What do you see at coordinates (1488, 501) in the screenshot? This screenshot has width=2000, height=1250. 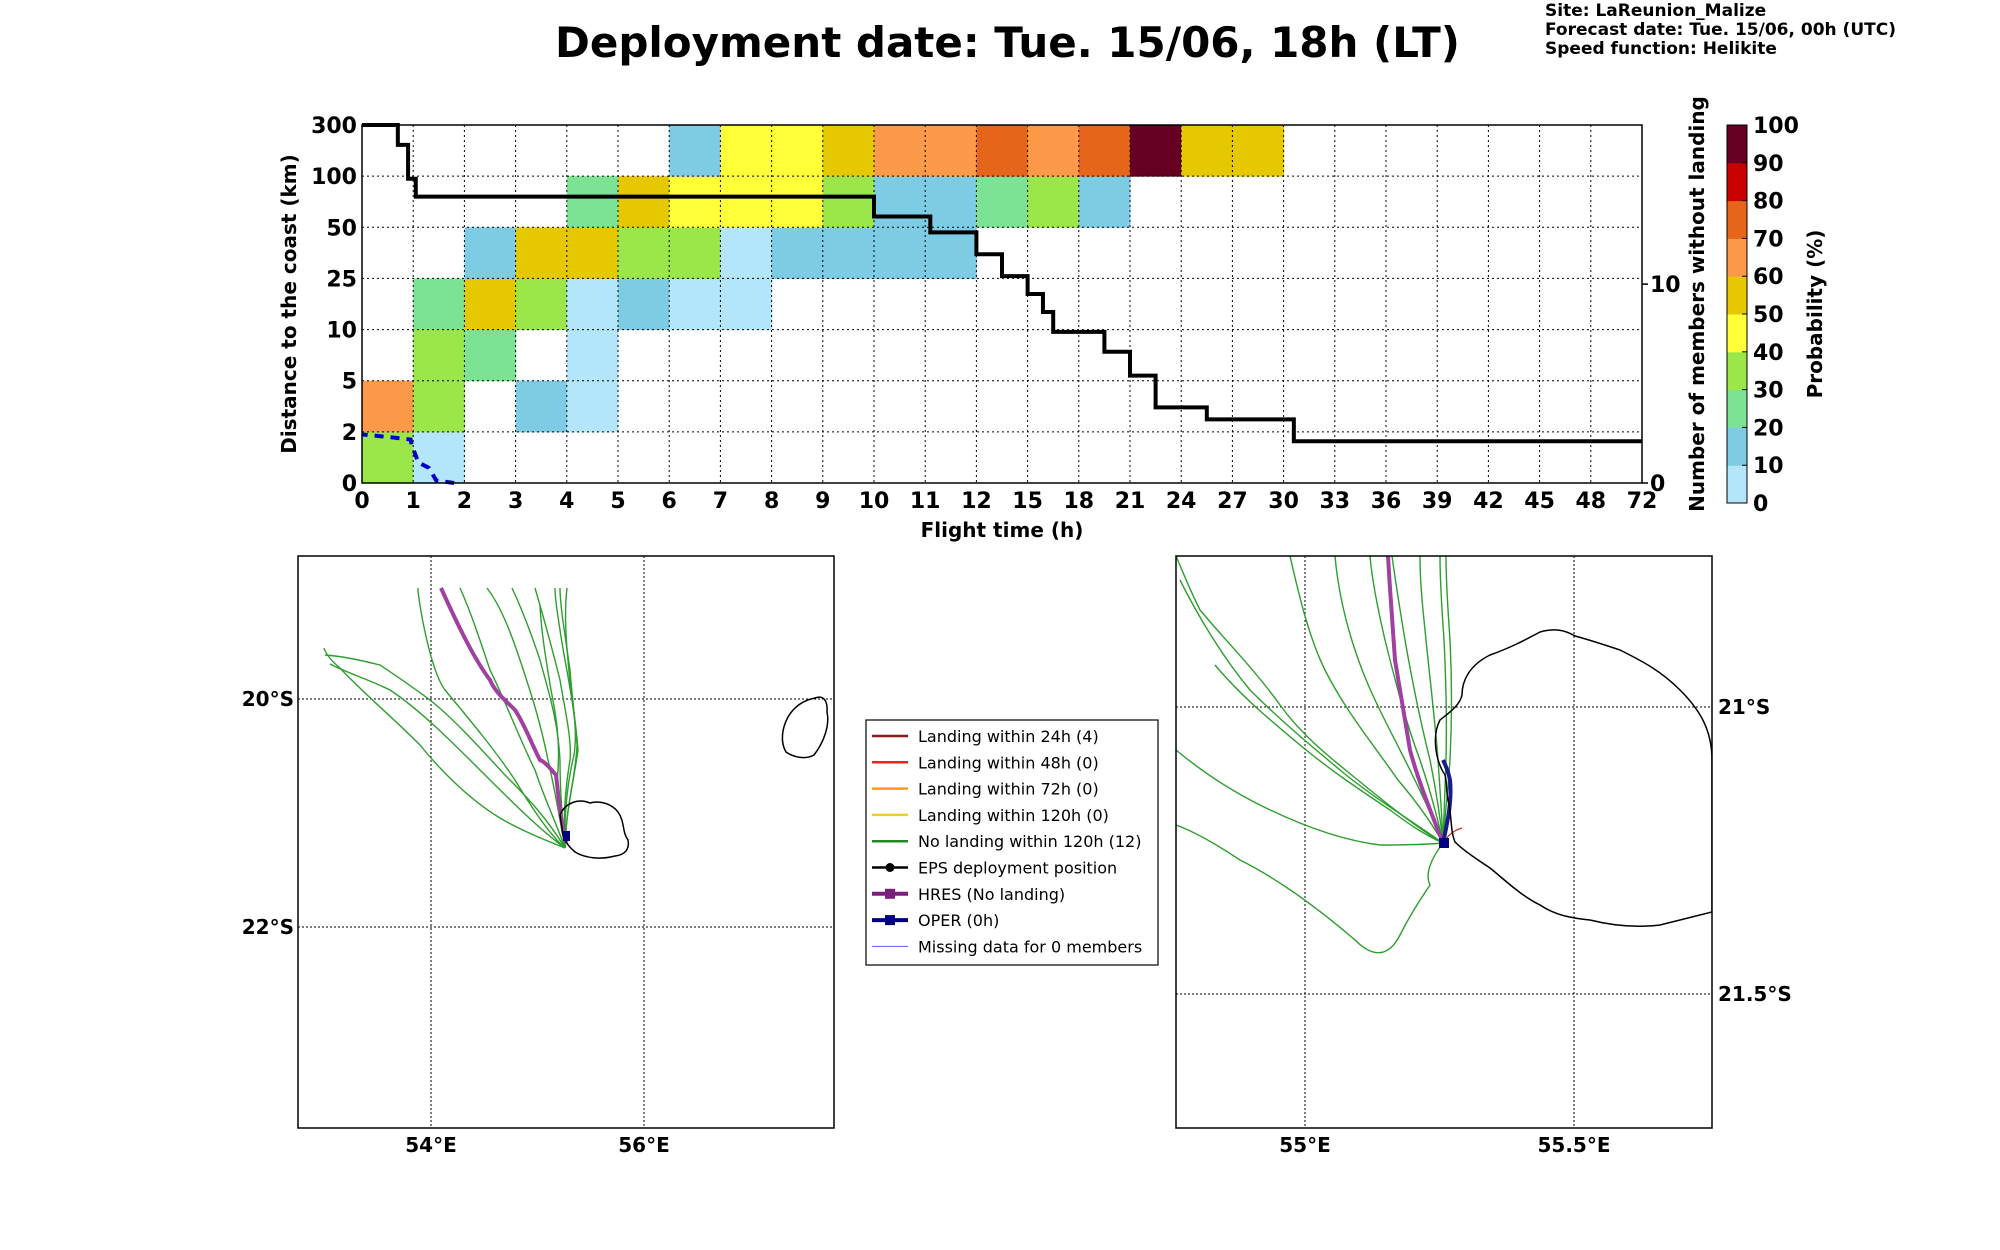 I see `x-tick-label: 42` at bounding box center [1488, 501].